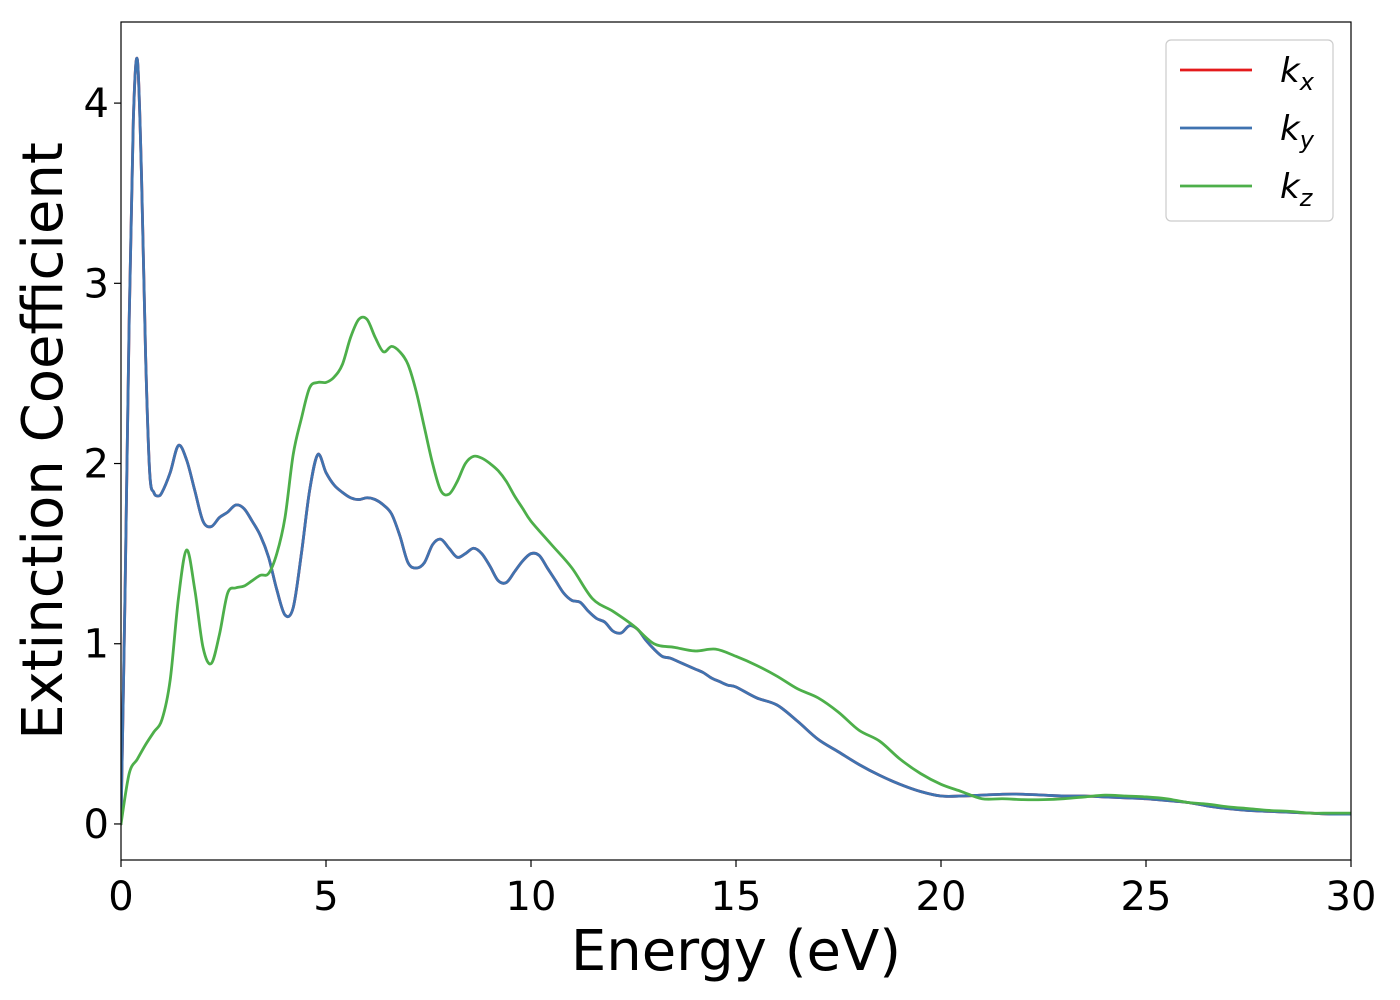  I want to click on y-axis-label: Extinction Coefficient, so click(43, 441).